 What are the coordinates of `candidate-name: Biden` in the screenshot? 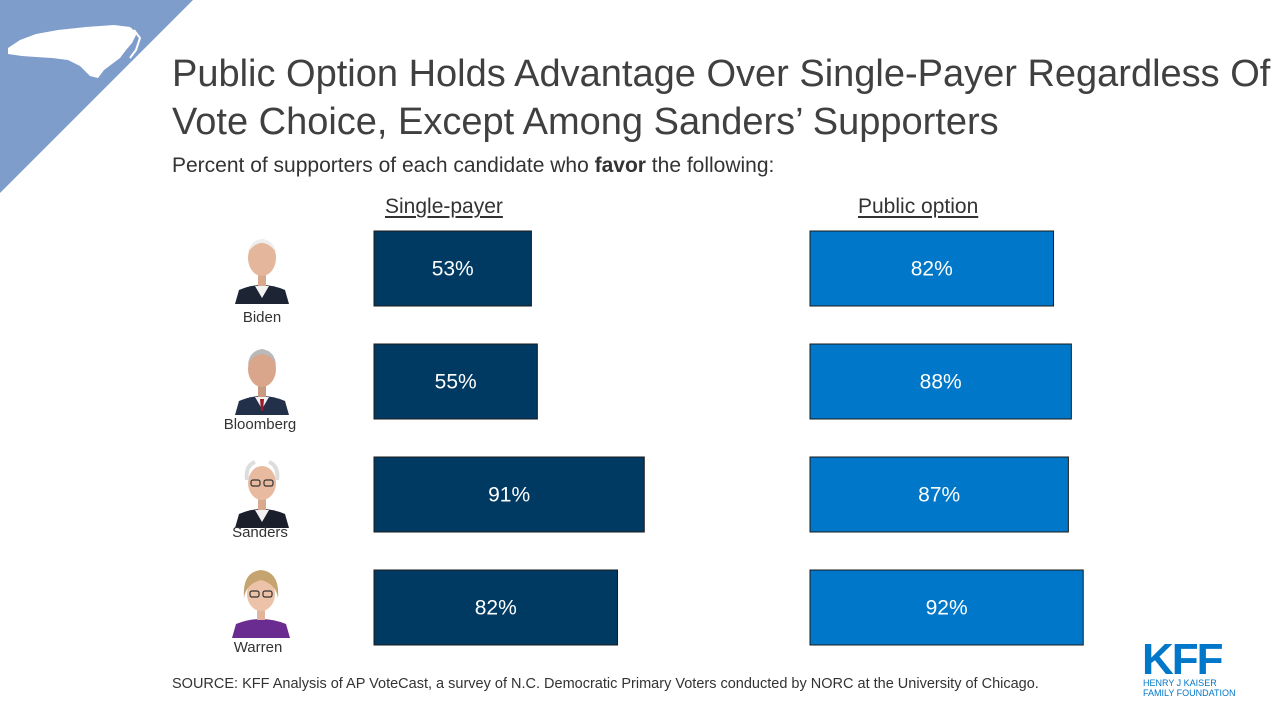 It's located at (262, 317).